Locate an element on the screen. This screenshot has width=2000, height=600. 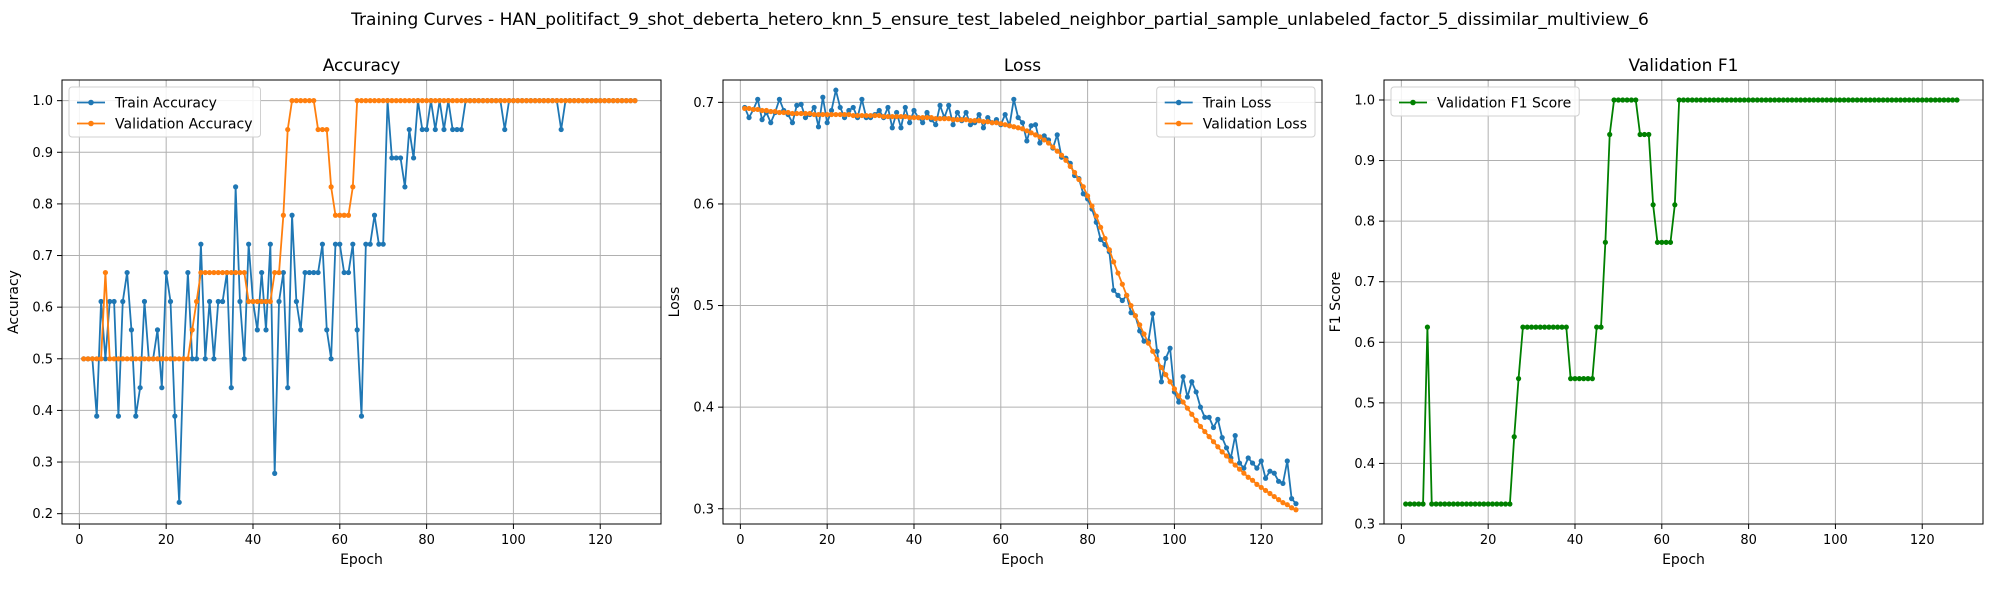
accuracy-x-ticks: 0 20 40 60 80 100 120 is located at coordinates (344, 536).